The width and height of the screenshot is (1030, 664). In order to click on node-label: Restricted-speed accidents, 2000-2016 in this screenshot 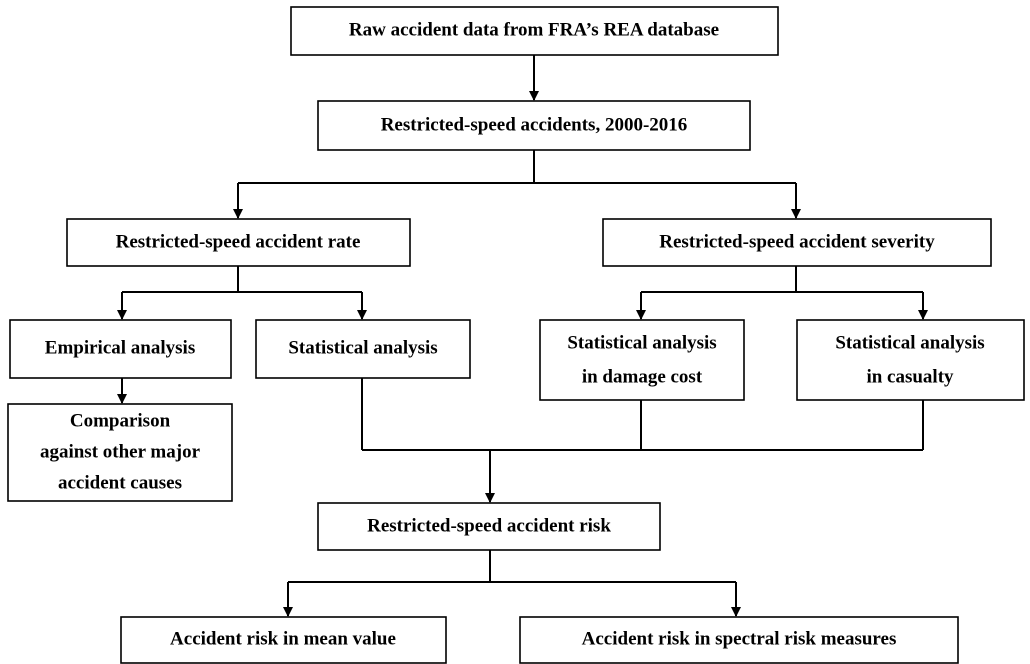, I will do `click(534, 124)`.